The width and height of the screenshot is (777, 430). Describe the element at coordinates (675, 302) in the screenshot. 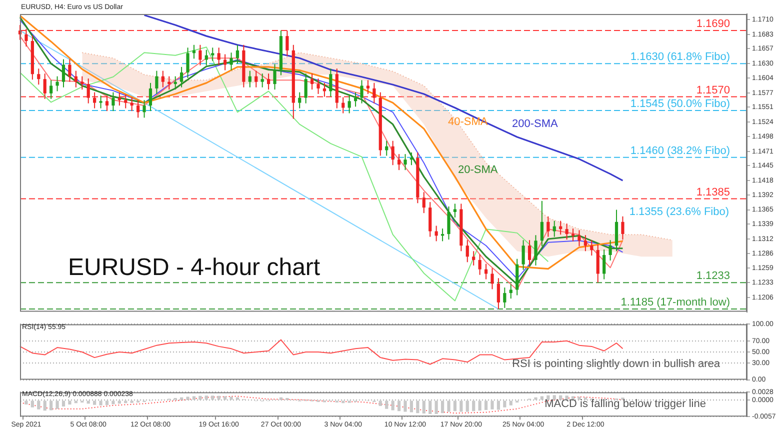

I see `ref-line-label: 1.1185 (17-month low)` at that location.